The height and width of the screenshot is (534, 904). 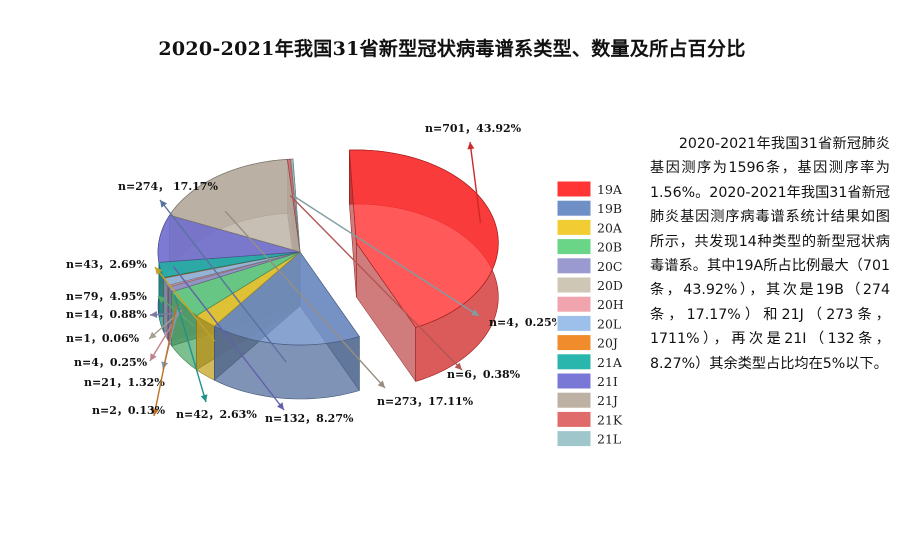 What do you see at coordinates (458, 366) in the screenshot?
I see `arrow-head-21K` at bounding box center [458, 366].